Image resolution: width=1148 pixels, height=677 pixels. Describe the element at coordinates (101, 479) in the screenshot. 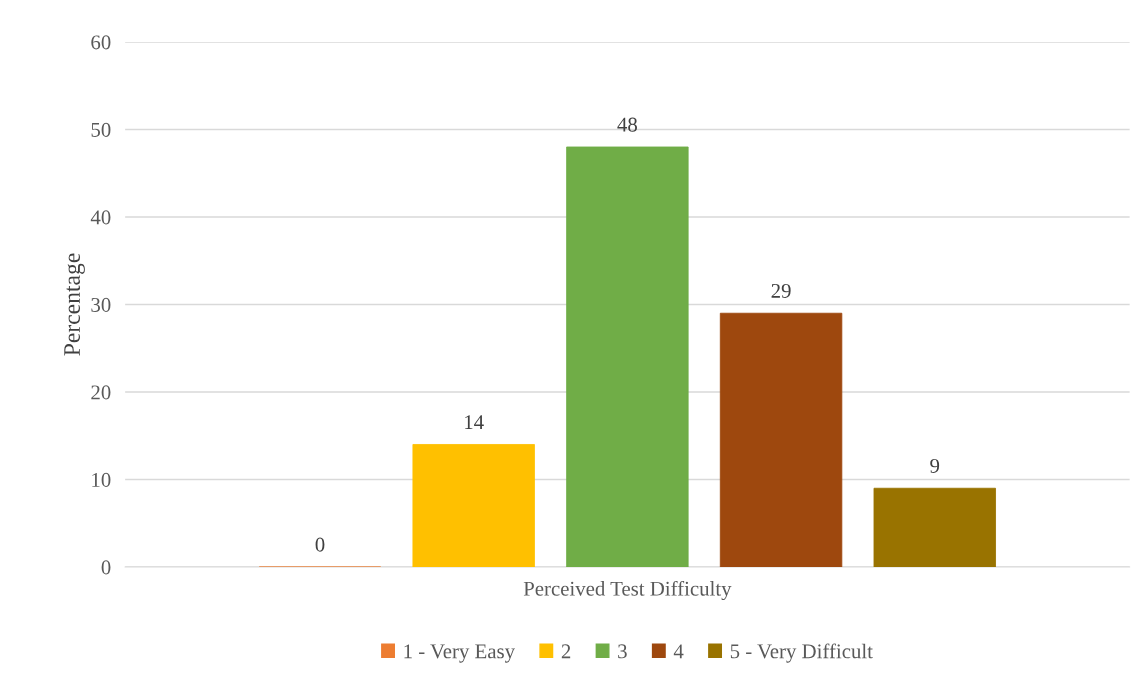

I see `y-tick-label: 10` at that location.